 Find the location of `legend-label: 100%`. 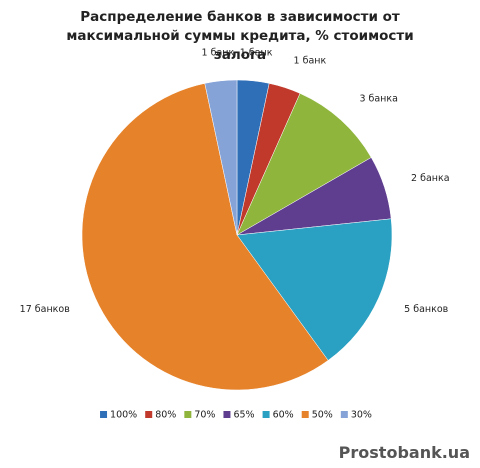

legend-label: 100% is located at coordinates (123, 415).